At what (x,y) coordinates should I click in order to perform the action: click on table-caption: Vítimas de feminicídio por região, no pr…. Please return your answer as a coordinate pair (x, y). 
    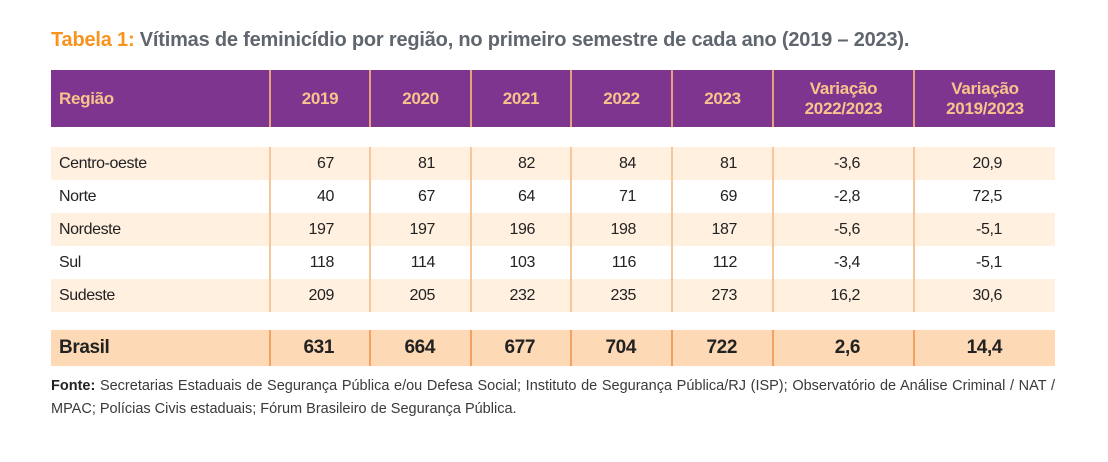
    Looking at the image, I should click on (522, 40).